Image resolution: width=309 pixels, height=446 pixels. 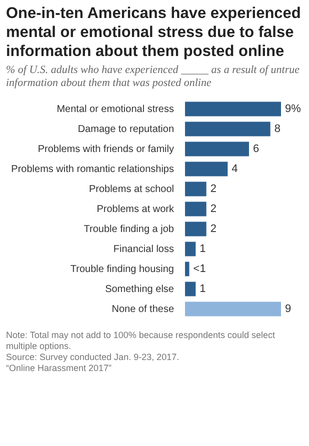 I want to click on y-tick-label: Problems at work, so click(x=135, y=209).